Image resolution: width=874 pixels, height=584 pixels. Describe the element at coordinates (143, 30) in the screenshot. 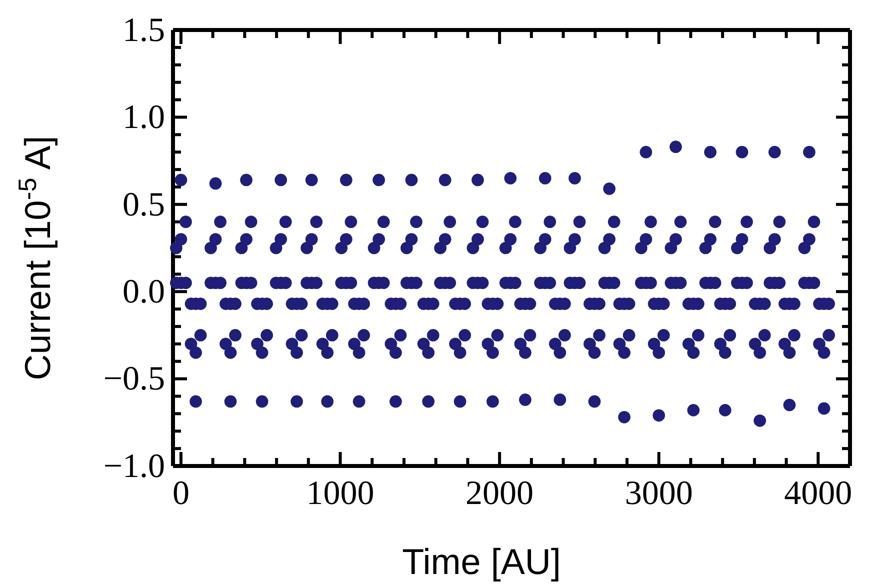

I see `y-tick-label: 1.5` at that location.